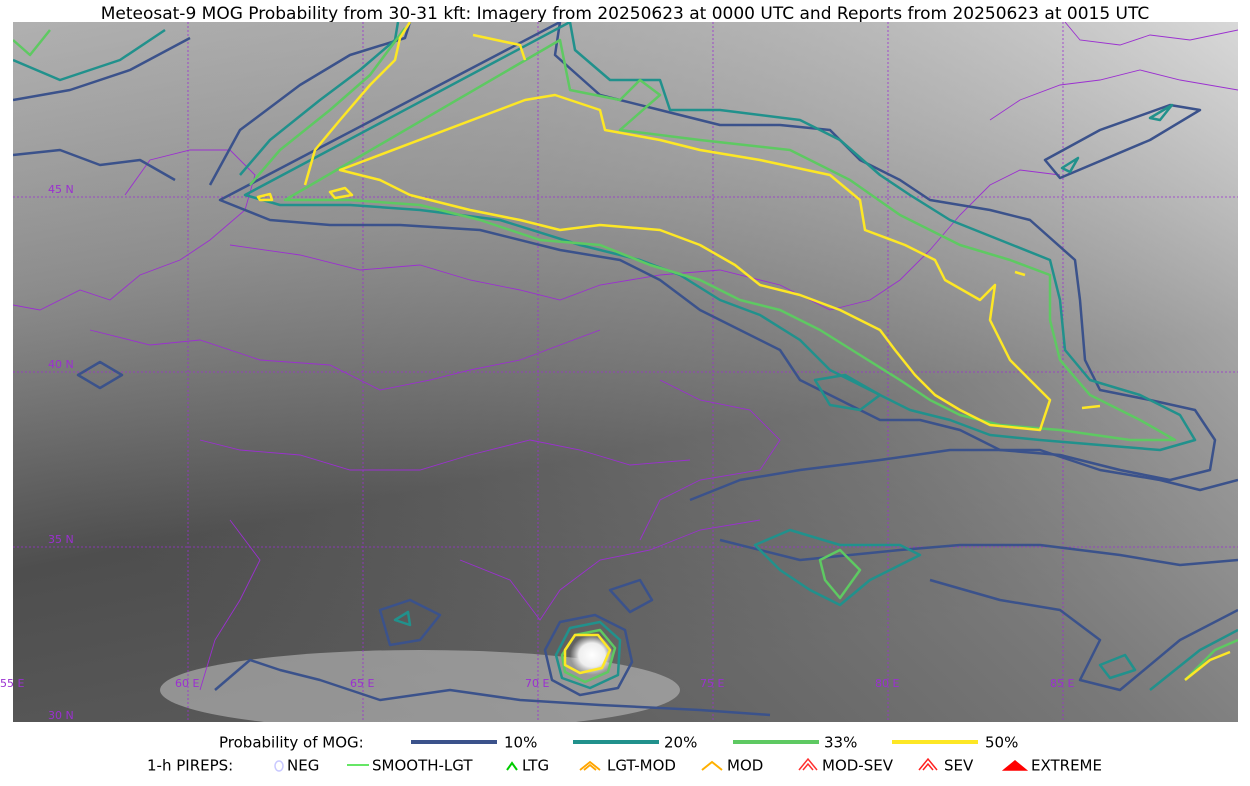 The image size is (1250, 786). Describe the element at coordinates (12, 683) in the screenshot. I see `lon-label: 55 E` at that location.